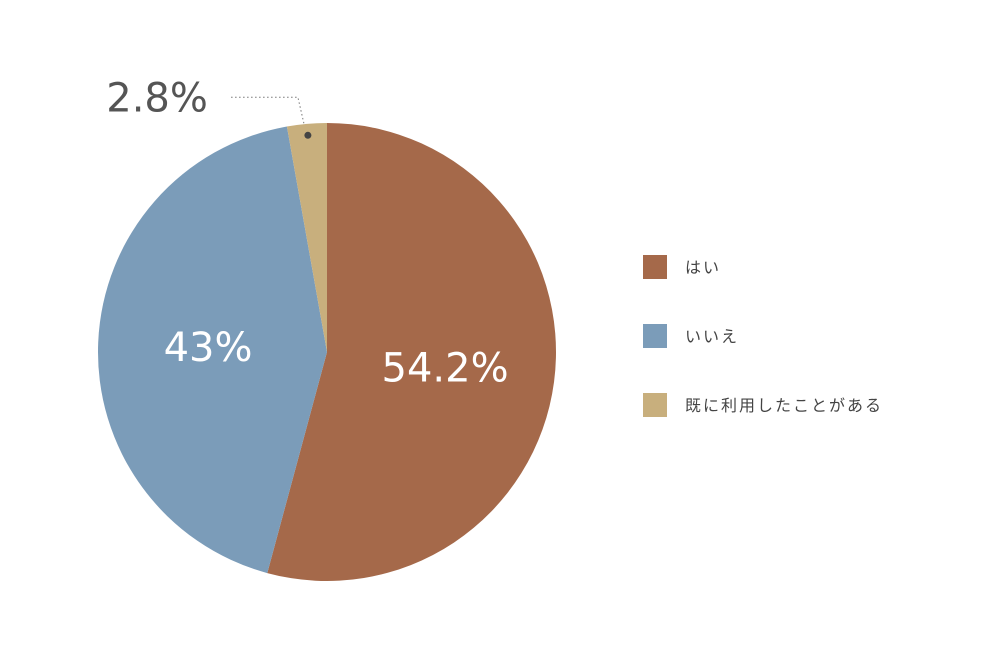  I want to click on legend-label: いいえ, so click(712, 336).